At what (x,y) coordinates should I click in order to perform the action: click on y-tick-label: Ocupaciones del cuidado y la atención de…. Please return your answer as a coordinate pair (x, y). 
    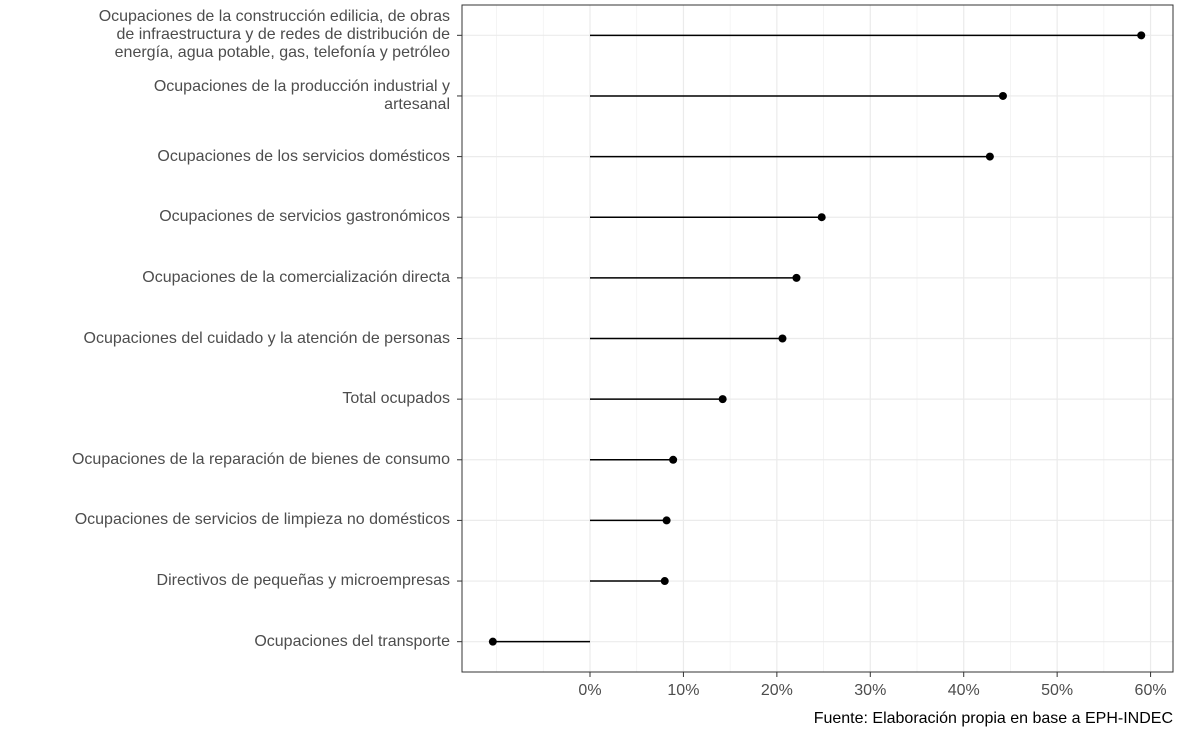
    Looking at the image, I should click on (266, 338).